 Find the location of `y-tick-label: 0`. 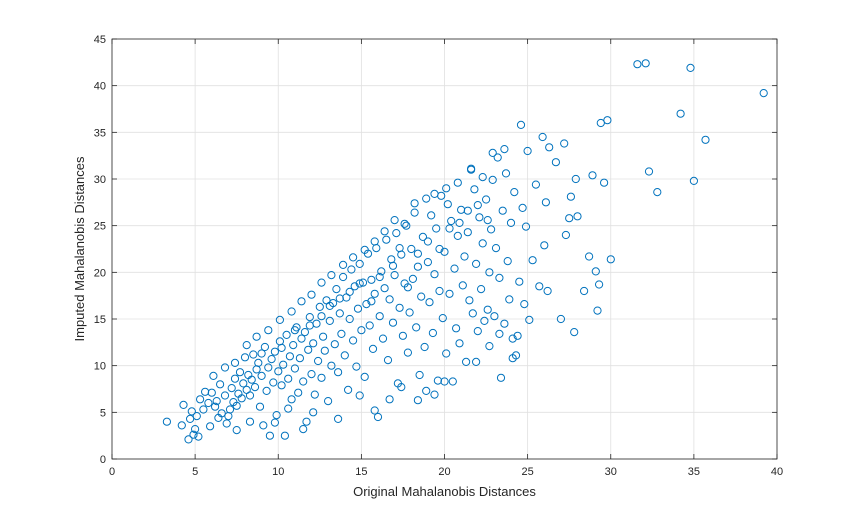

y-tick-label: 0 is located at coordinates (103, 460).